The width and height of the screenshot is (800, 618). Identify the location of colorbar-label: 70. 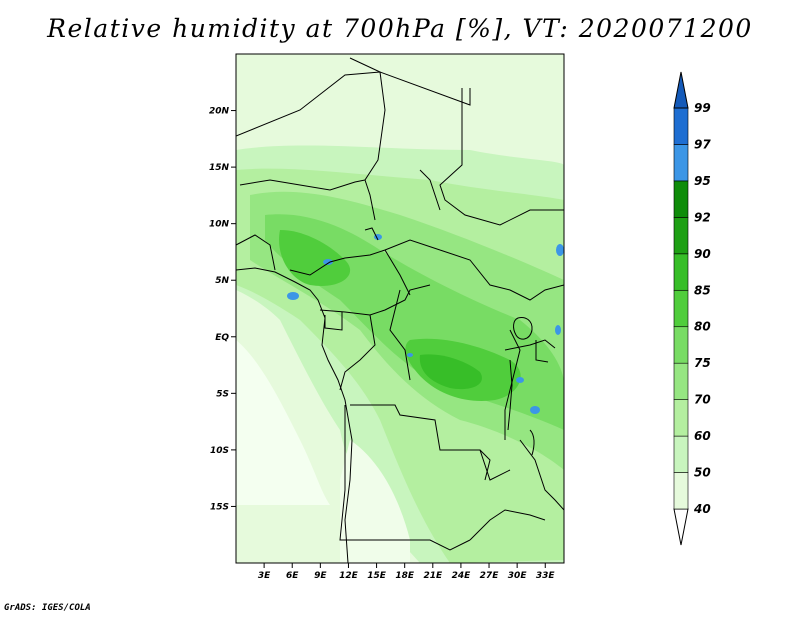
(702, 400).